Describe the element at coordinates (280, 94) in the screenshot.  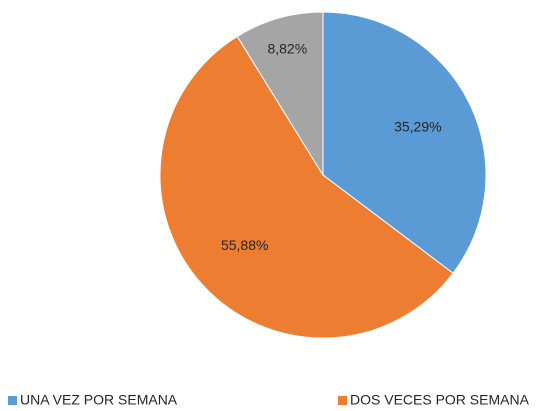
I see `pie-slice` at that location.